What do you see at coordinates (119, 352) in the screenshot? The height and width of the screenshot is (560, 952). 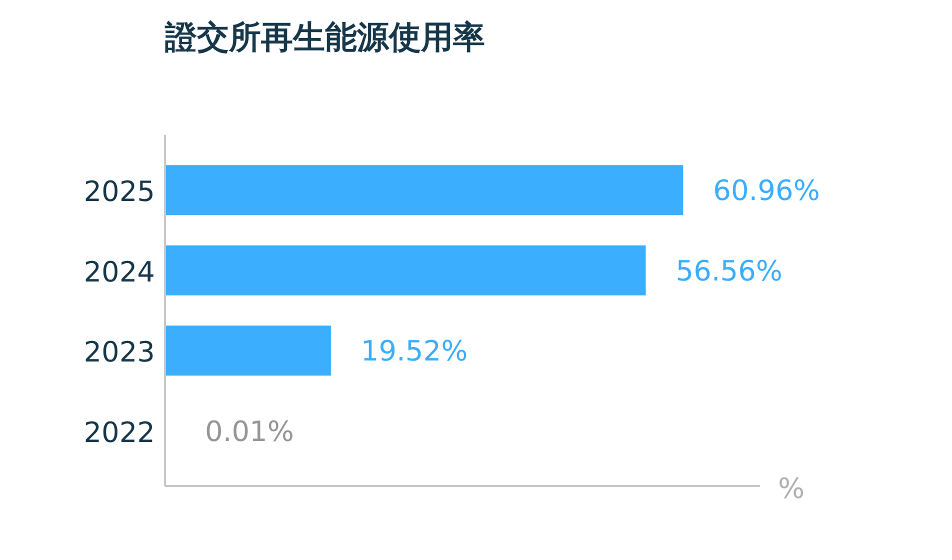 I see `y-tick-label: 2023` at bounding box center [119, 352].